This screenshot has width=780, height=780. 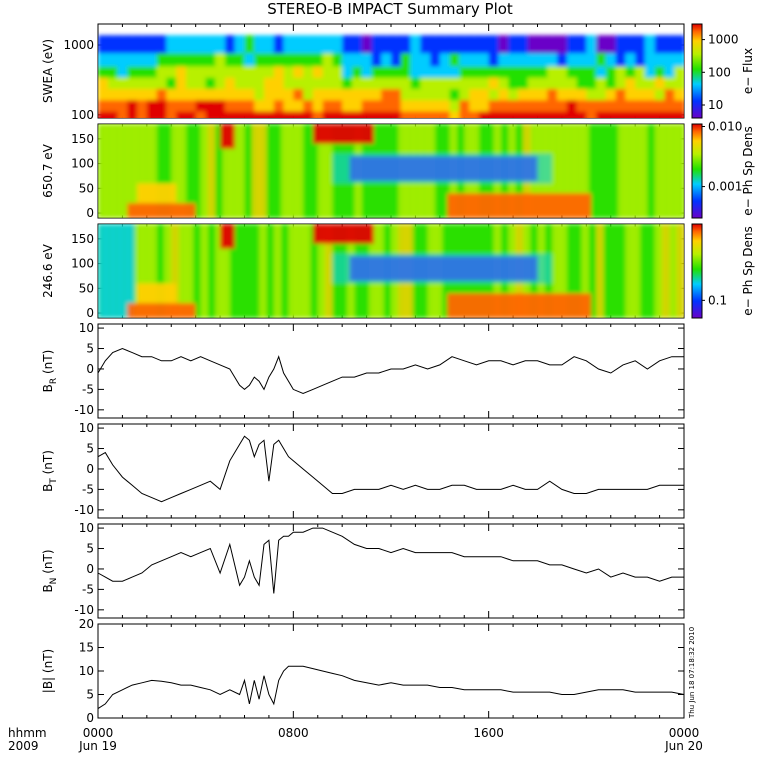 What do you see at coordinates (684, 733) in the screenshot?
I see `x-tick-label: 0000` at bounding box center [684, 733].